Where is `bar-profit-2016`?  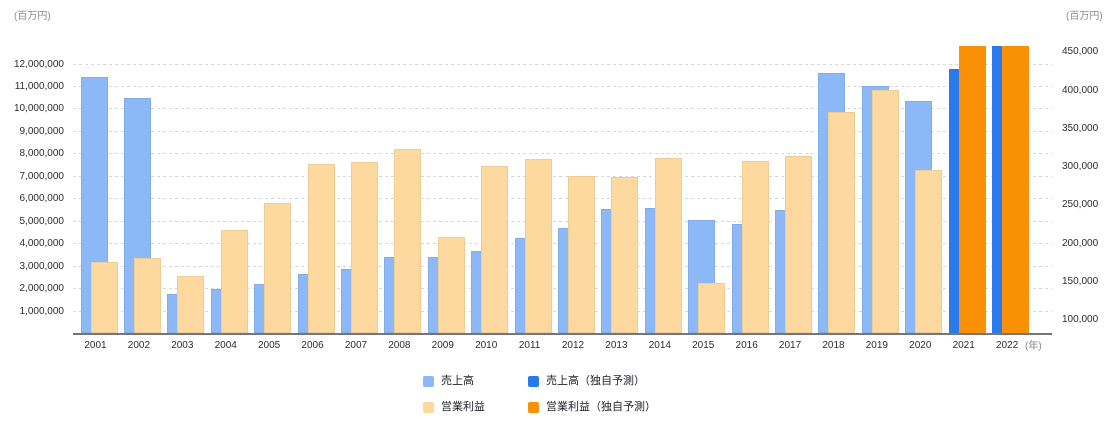 bar-profit-2016 is located at coordinates (755, 246).